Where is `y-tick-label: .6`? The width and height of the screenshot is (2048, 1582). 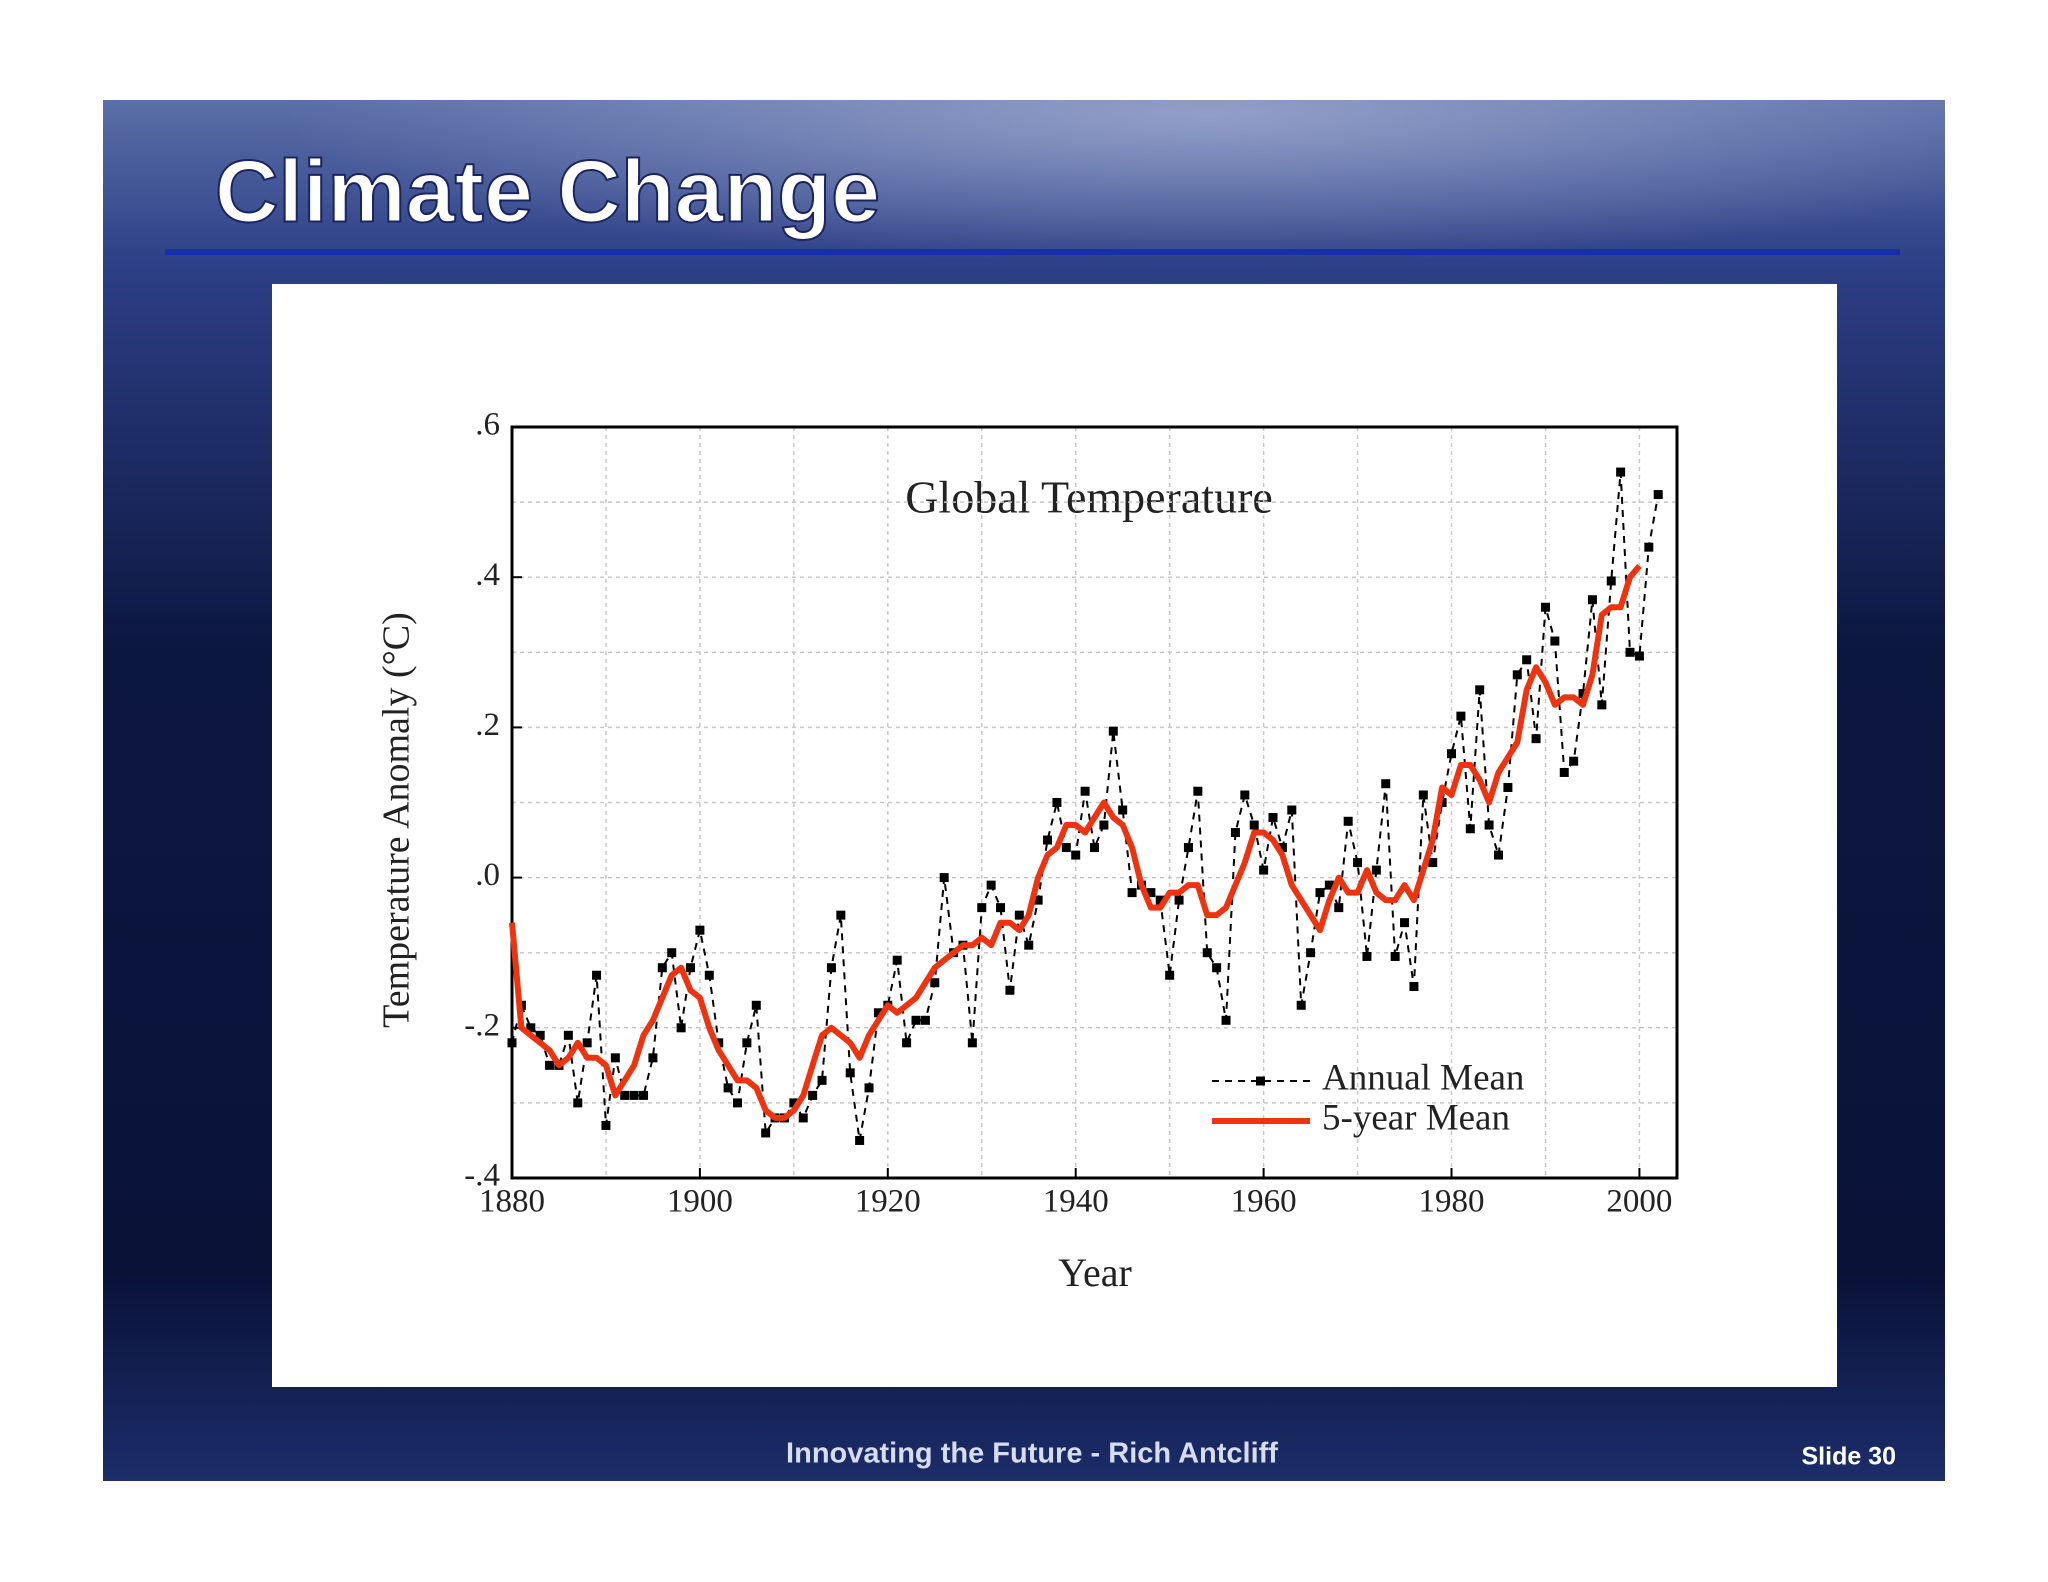 y-tick-label: .6 is located at coordinates (487, 425).